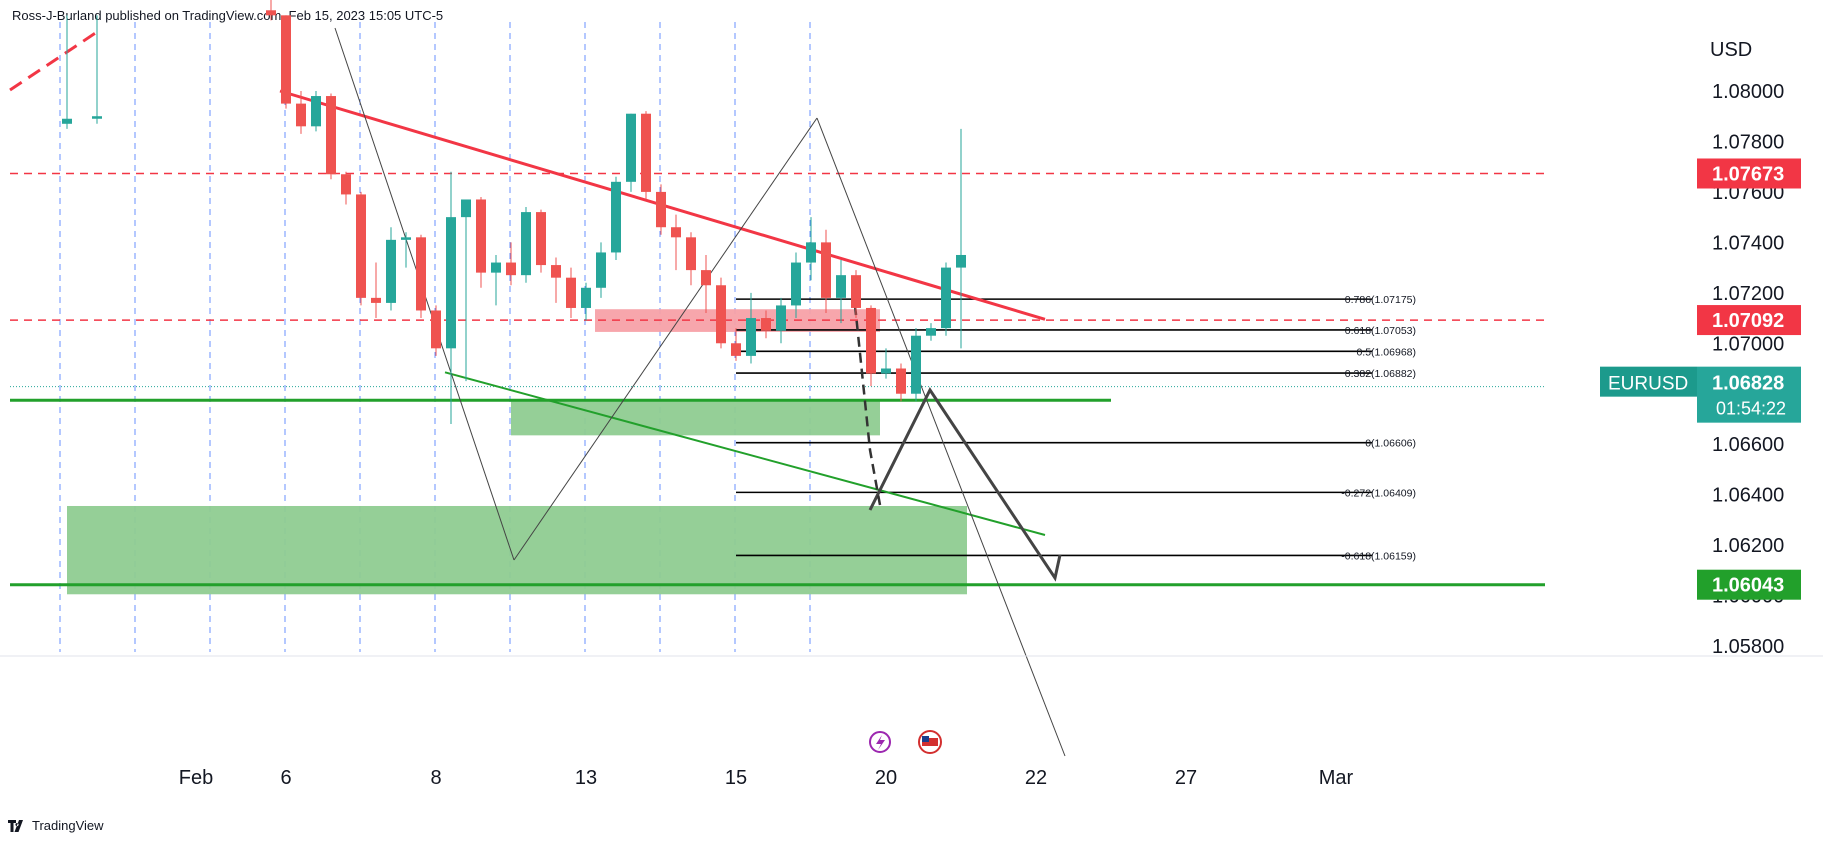  I want to click on x-tick-label: Mar, so click(1336, 778).